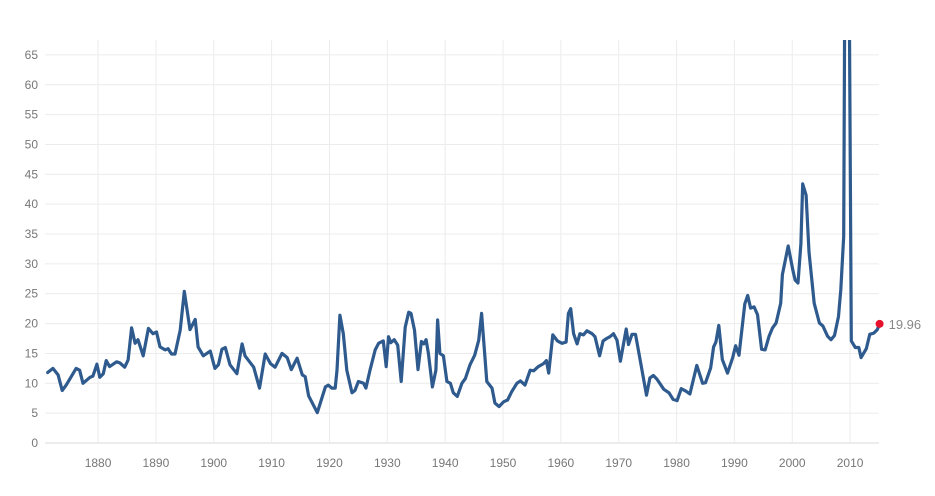 This screenshot has width=935, height=496. I want to click on x-tick-label: 1990, so click(734, 463).